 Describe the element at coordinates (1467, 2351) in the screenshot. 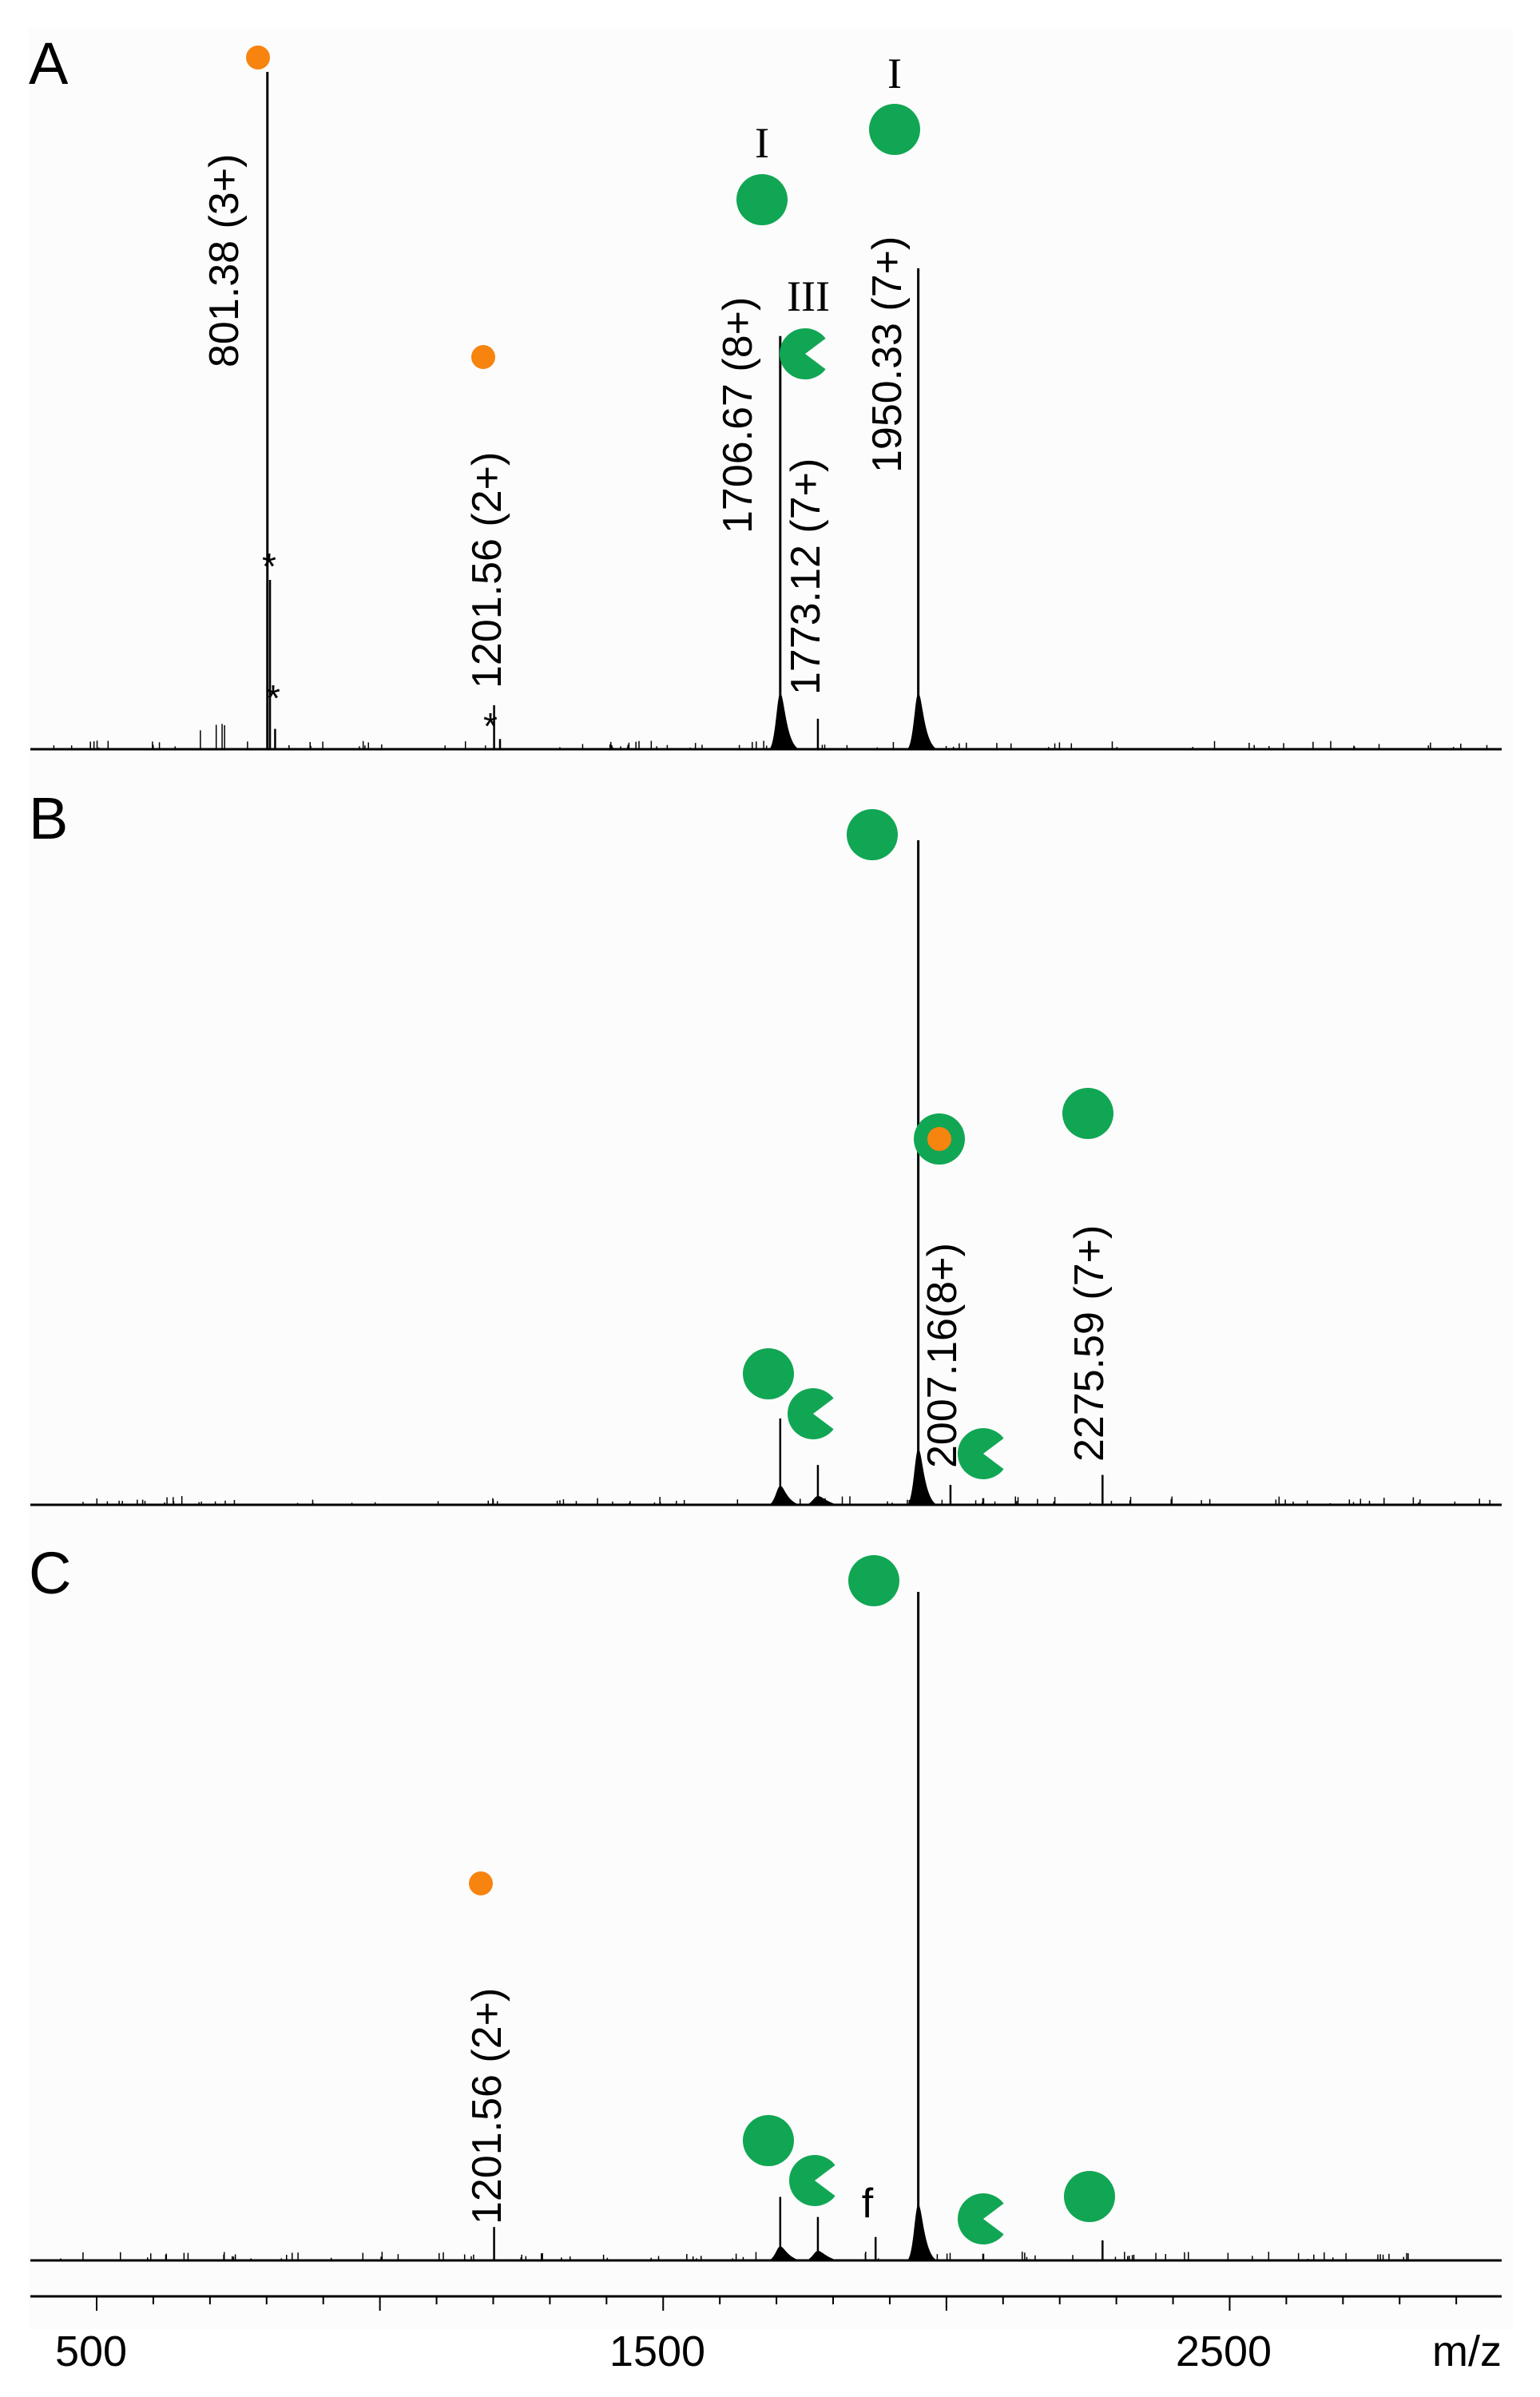

I see `x-axis-label: m/z` at that location.